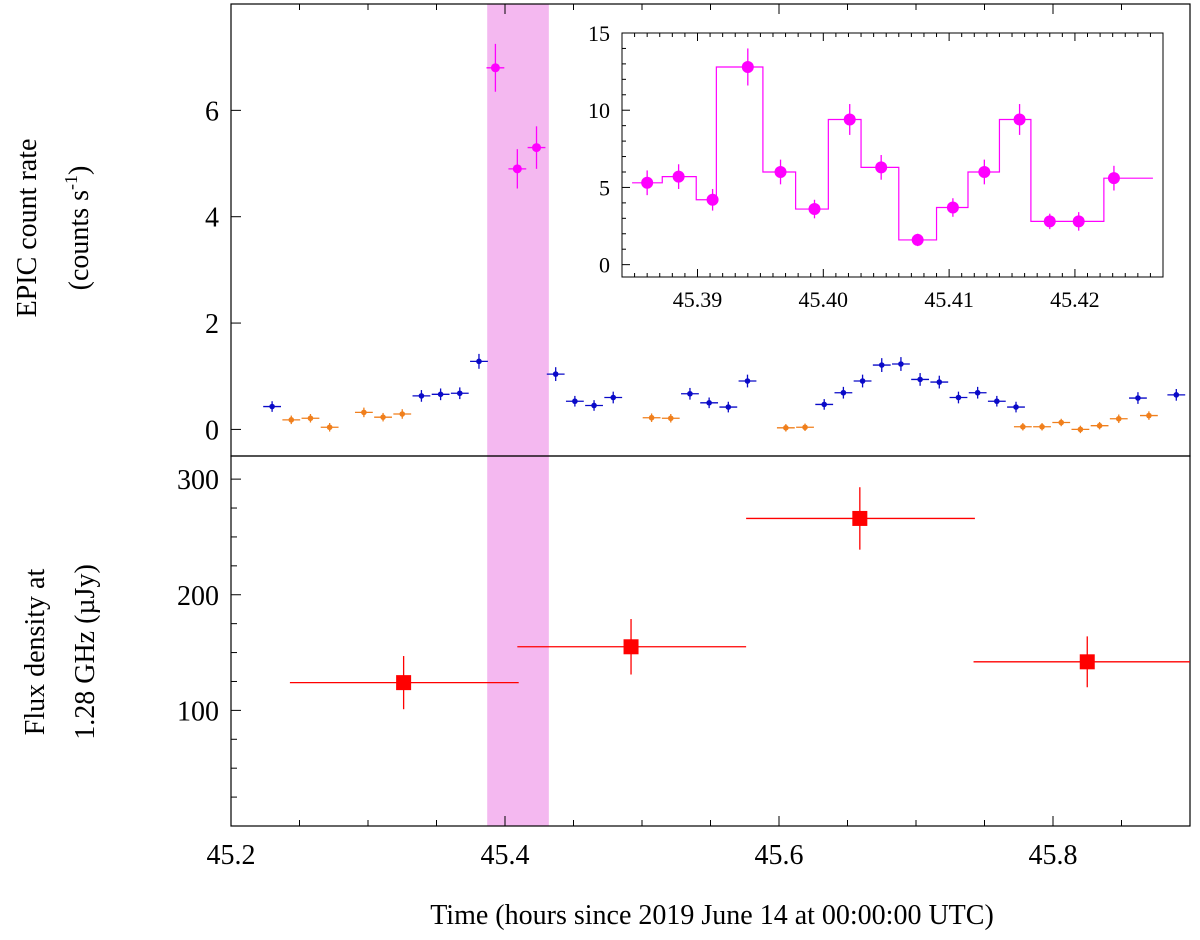 Image resolution: width=1200 pixels, height=940 pixels. Describe the element at coordinates (698, 299) in the screenshot. I see `inset-xtick-label: 45.39` at that location.